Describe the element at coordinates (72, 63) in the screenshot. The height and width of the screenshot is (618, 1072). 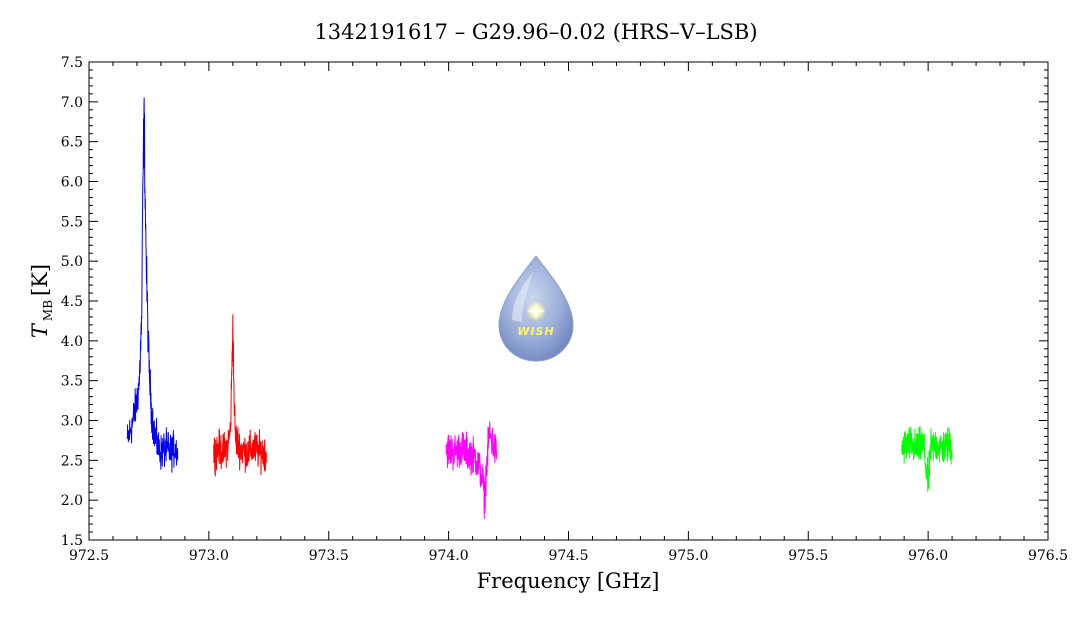
I see `y-tick-label: 7.5` at that location.